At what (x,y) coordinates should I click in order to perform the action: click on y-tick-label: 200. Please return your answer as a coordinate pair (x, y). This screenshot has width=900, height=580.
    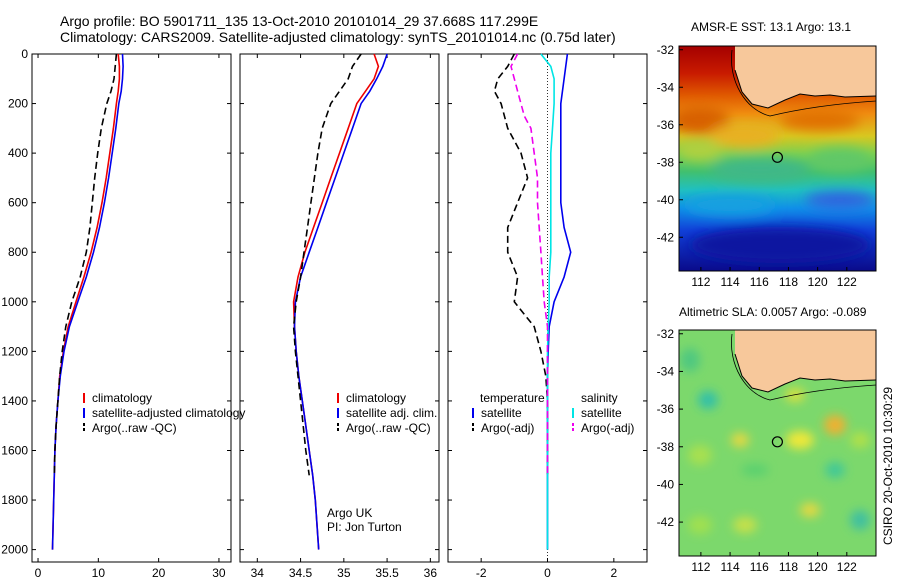
    Looking at the image, I should click on (18, 104).